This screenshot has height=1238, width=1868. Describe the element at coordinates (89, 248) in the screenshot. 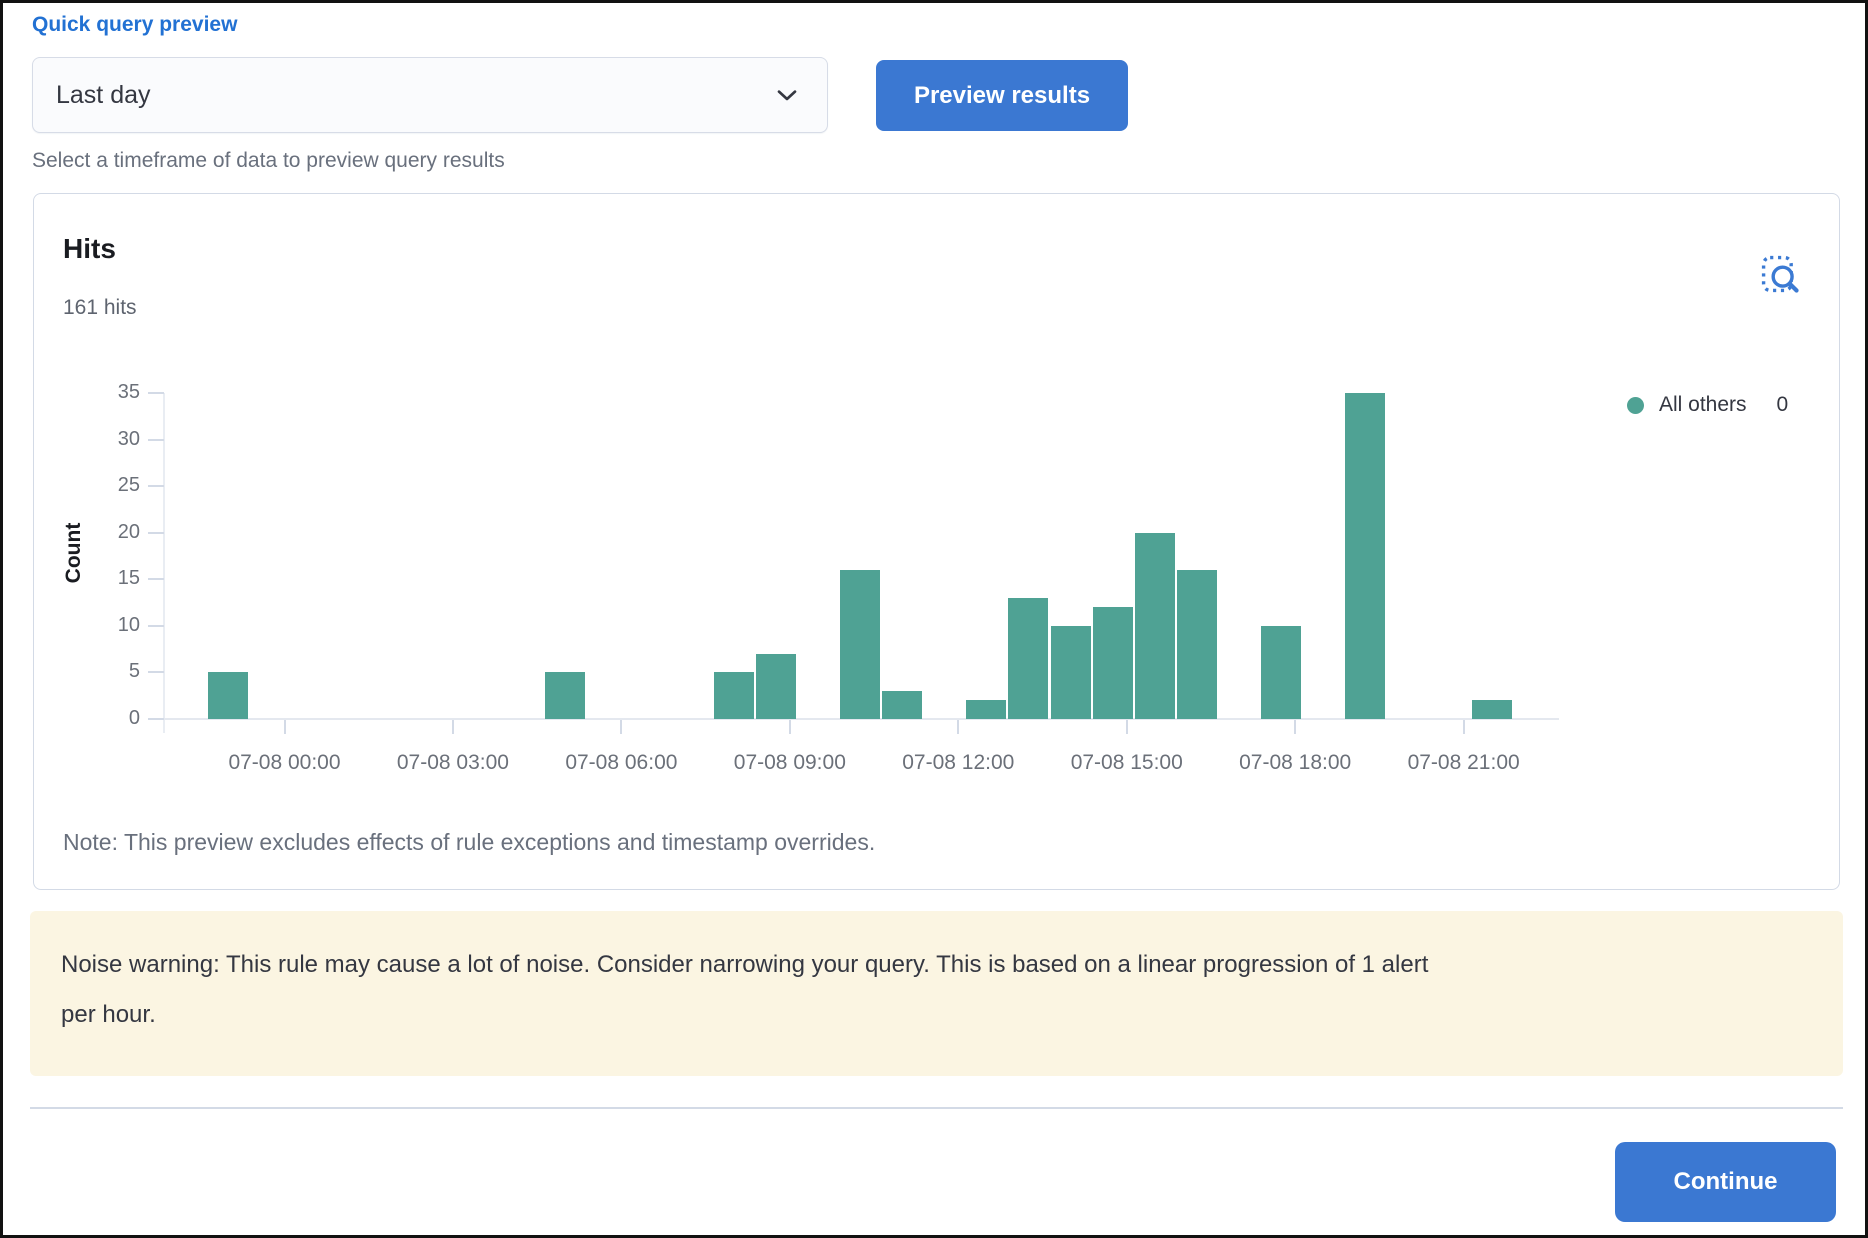

I see `panel-title: Hits` at that location.